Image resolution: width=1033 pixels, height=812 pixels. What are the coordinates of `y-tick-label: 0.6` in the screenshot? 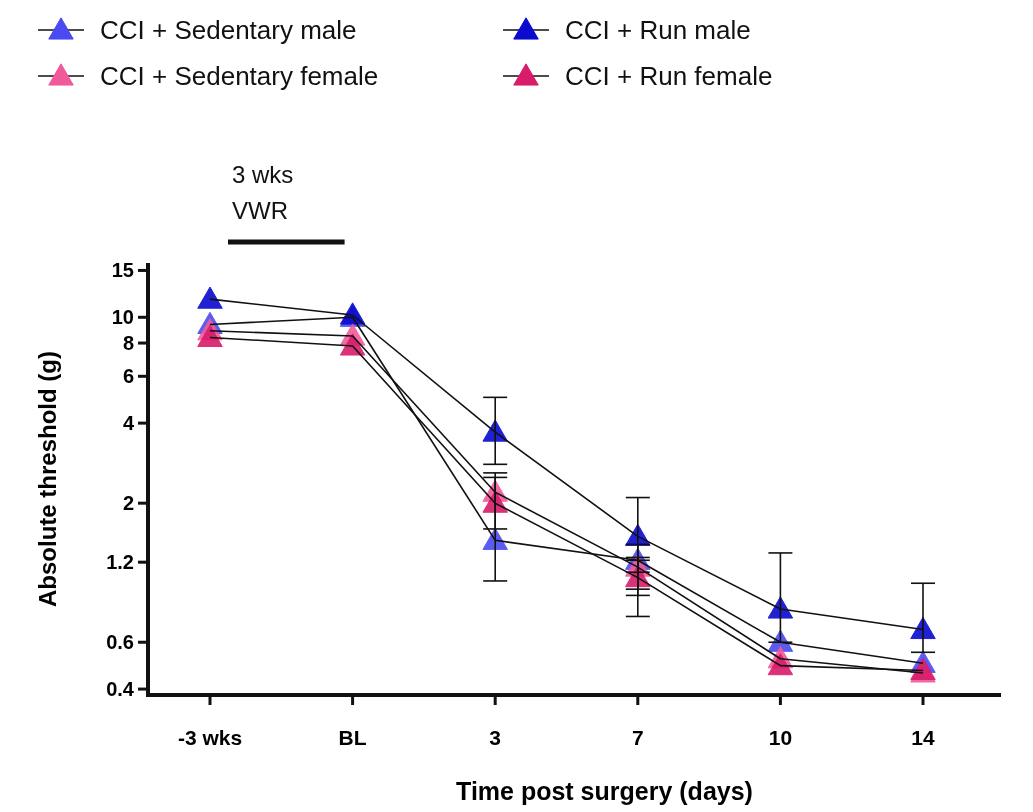 It's located at (120, 642).